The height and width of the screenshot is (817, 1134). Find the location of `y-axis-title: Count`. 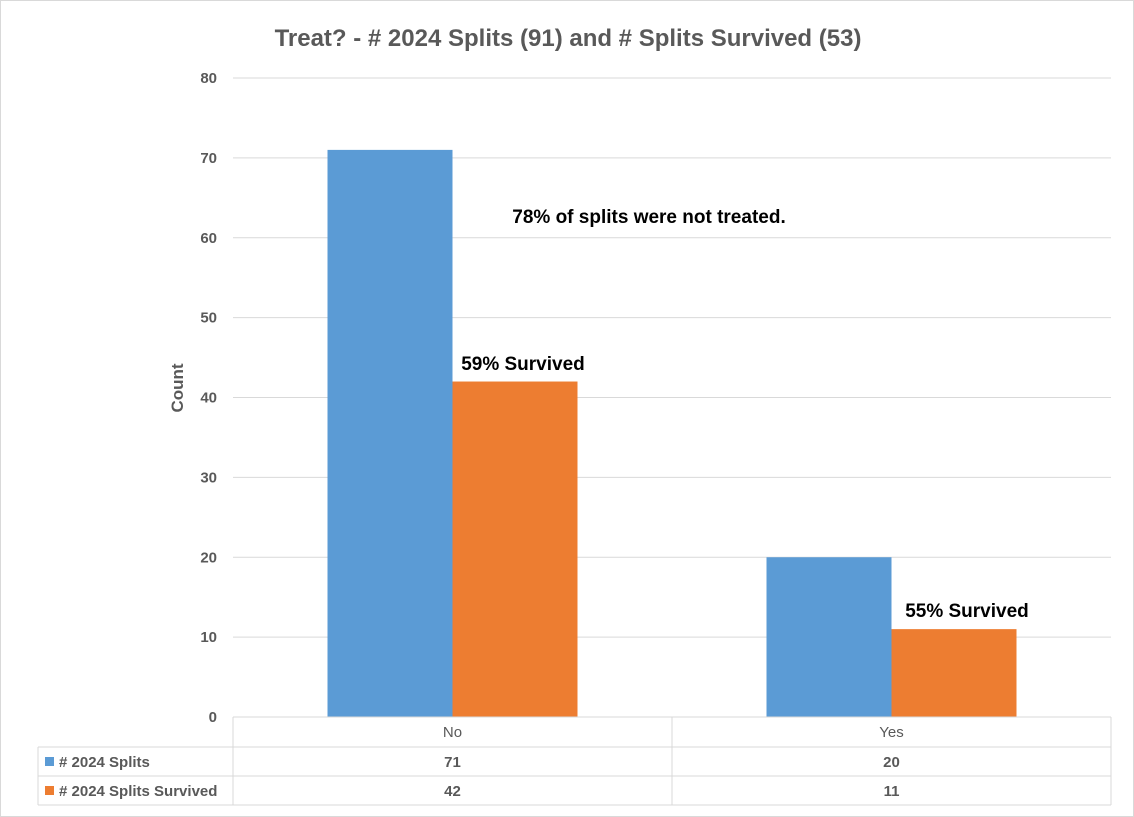

y-axis-title: Count is located at coordinates (177, 387).